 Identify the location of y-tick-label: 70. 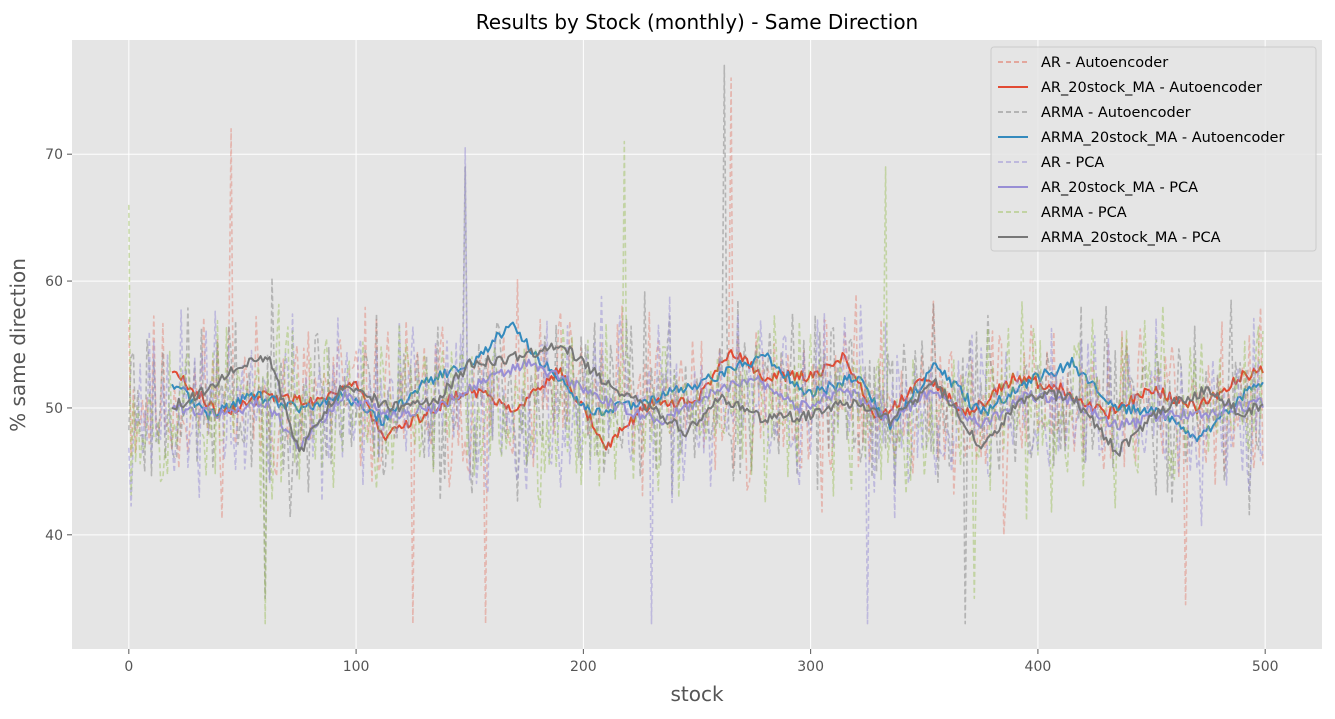
(54, 155).